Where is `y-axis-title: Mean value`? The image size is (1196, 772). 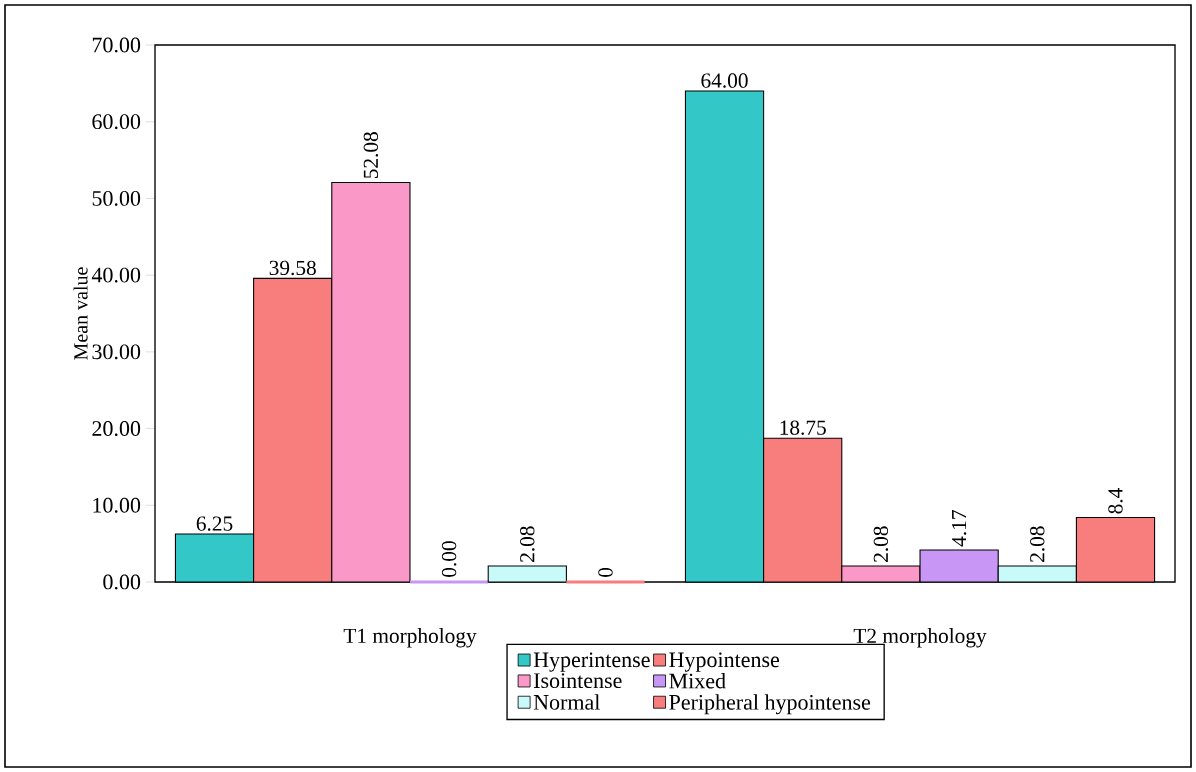
y-axis-title: Mean value is located at coordinates (80, 313).